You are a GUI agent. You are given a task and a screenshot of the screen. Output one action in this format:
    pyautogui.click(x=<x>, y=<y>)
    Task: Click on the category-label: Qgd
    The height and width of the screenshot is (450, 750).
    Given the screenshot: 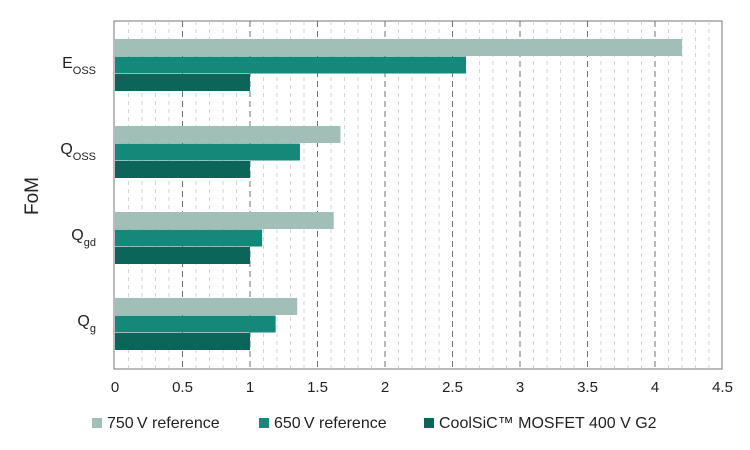 What is the action you would take?
    pyautogui.click(x=83, y=238)
    